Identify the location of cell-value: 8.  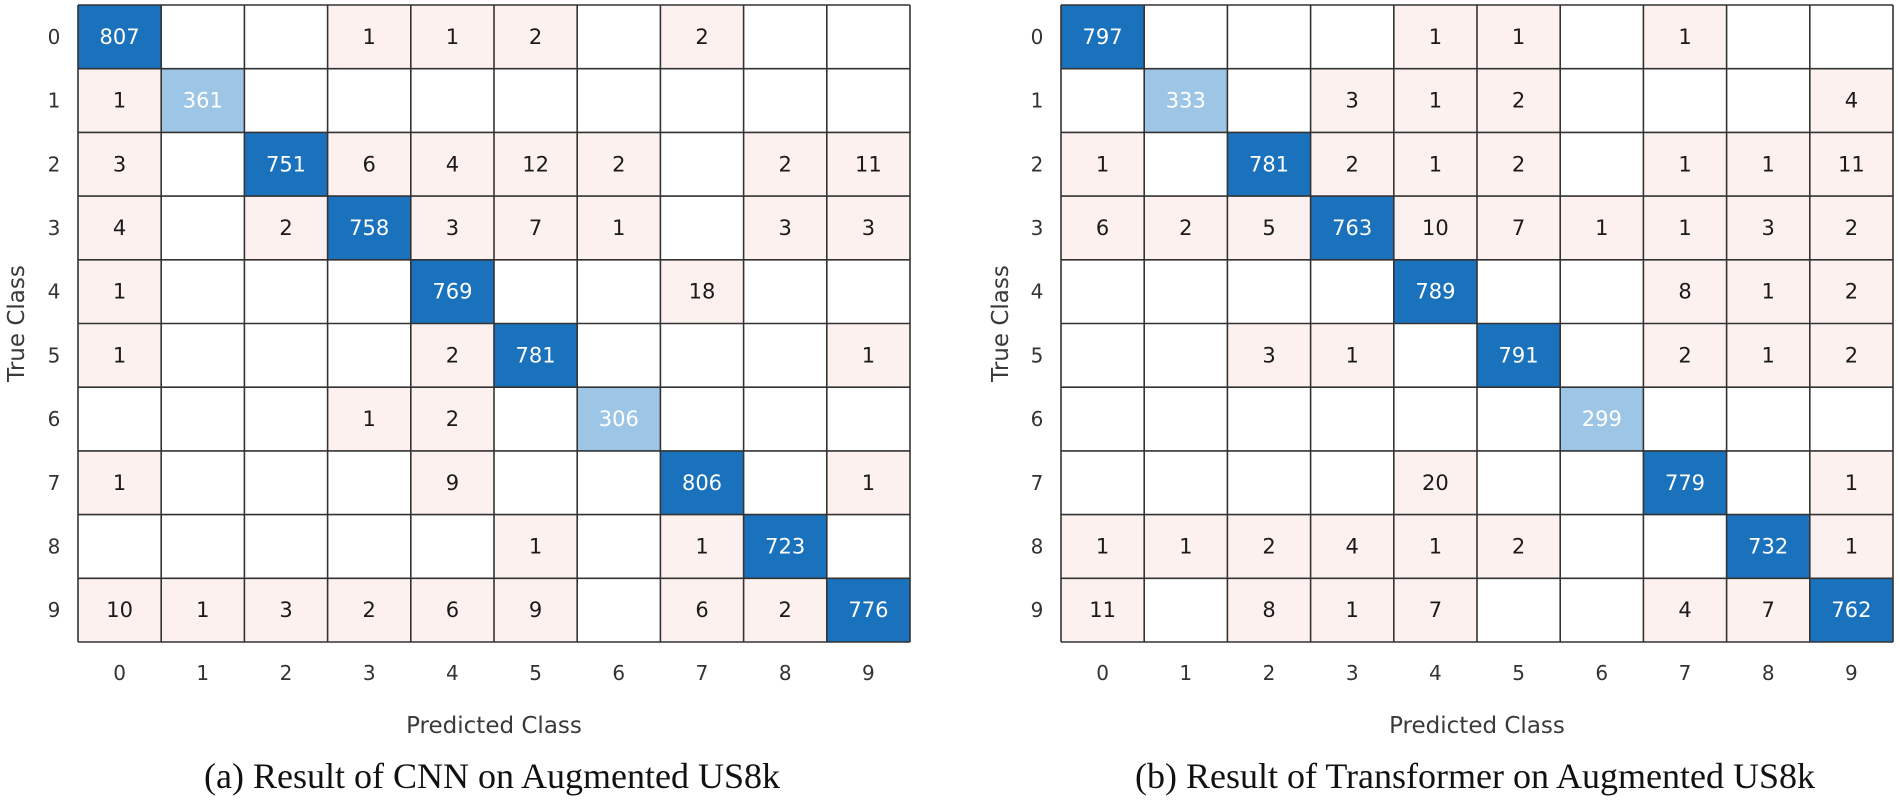
(1268, 610).